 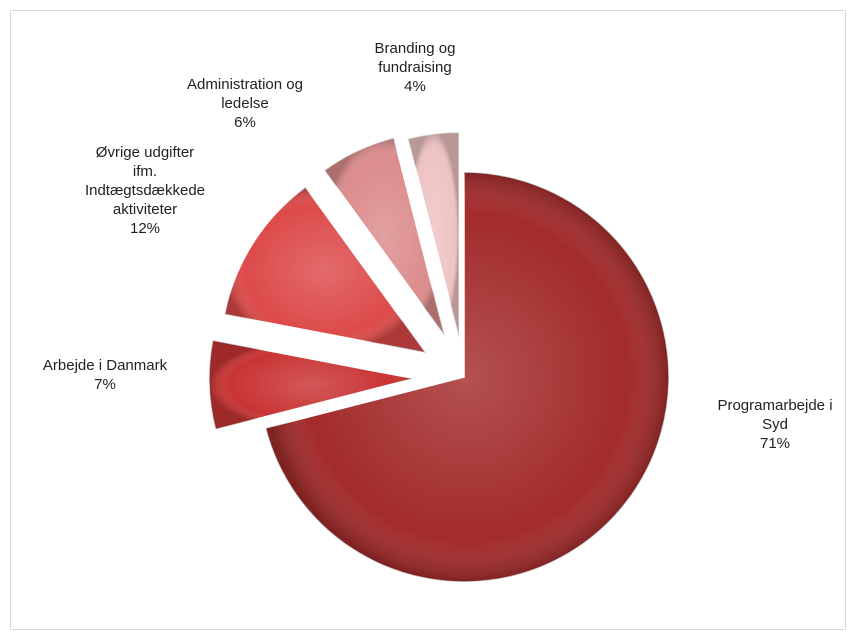 I want to click on value-label: 71%, so click(x=775, y=443).